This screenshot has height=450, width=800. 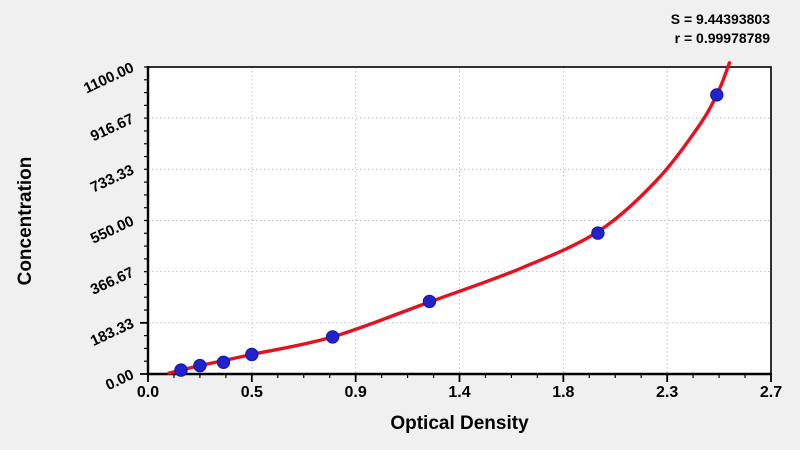 What do you see at coordinates (459, 423) in the screenshot?
I see `x-axis-title: Optical Density` at bounding box center [459, 423].